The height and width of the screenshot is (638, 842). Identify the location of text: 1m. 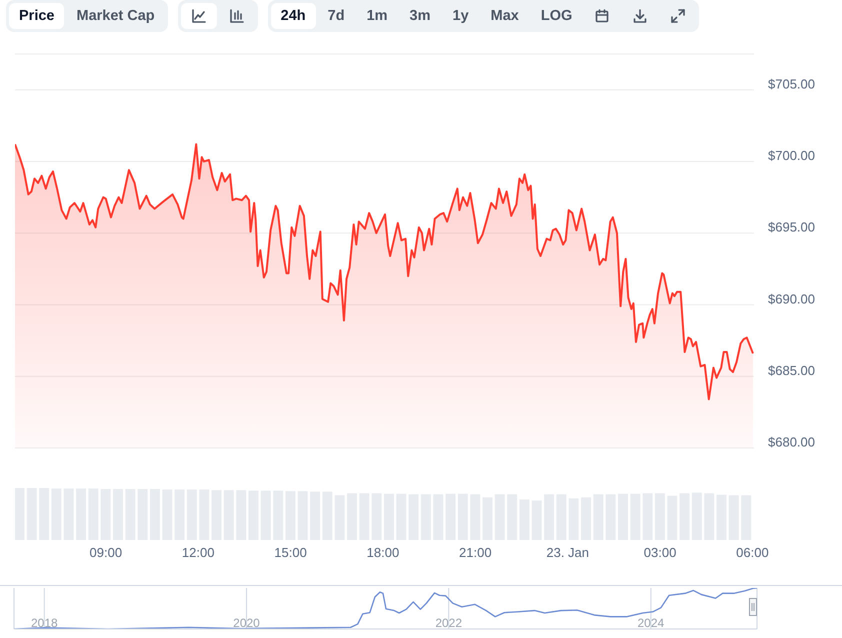
(377, 16).